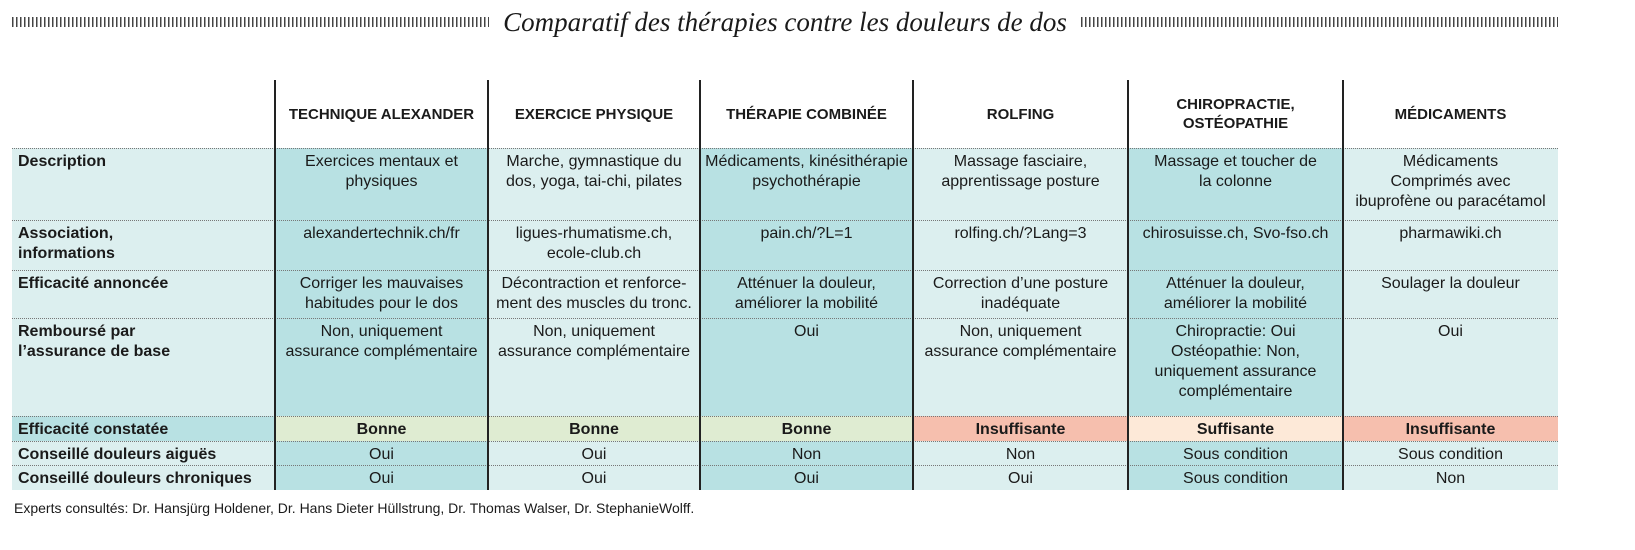 The width and height of the screenshot is (1635, 550). What do you see at coordinates (93, 429) in the screenshot?
I see `row-label-text: Efficacité constatée` at bounding box center [93, 429].